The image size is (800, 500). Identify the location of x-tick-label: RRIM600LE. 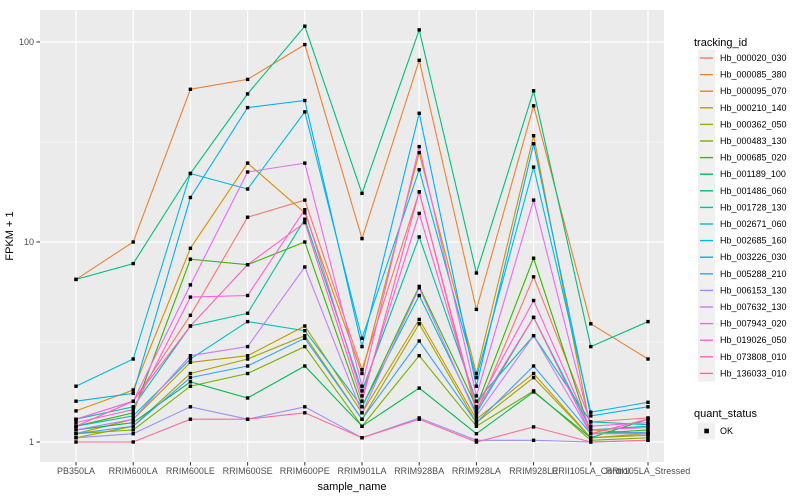
(190, 471).